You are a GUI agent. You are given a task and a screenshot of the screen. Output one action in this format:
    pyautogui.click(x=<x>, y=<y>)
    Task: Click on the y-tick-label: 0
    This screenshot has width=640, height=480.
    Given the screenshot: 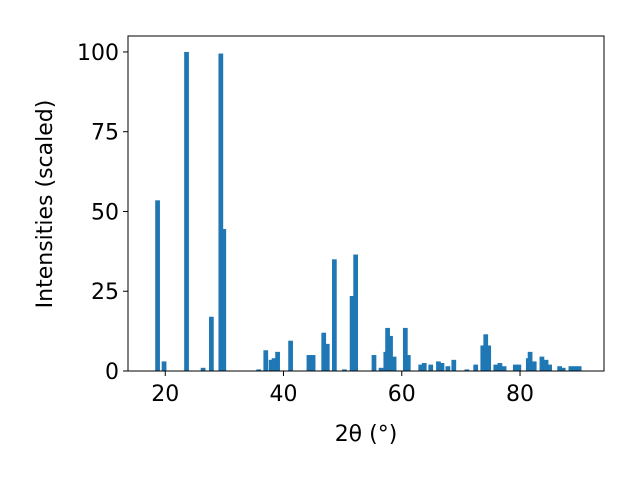 What is the action you would take?
    pyautogui.click(x=112, y=372)
    